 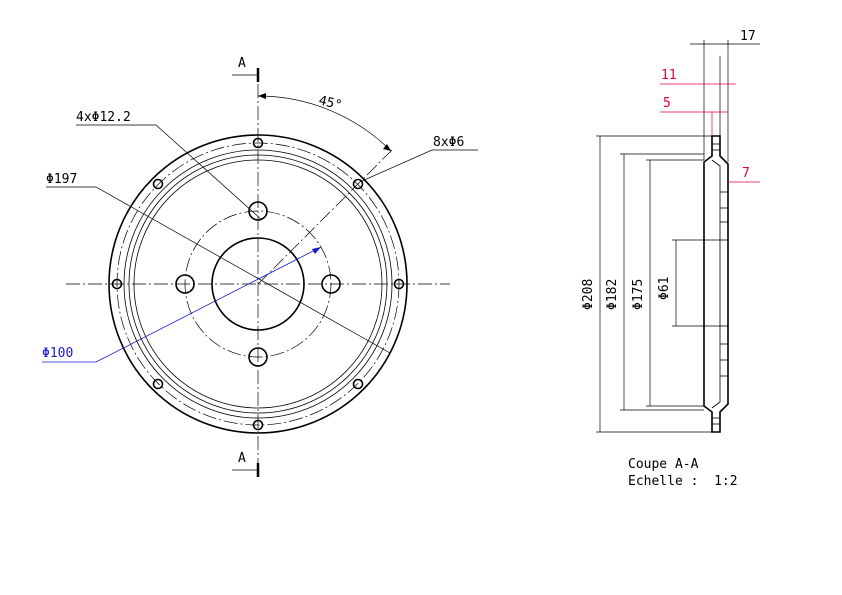 I want to click on leader-outer-diameter, so click(x=218, y=270).